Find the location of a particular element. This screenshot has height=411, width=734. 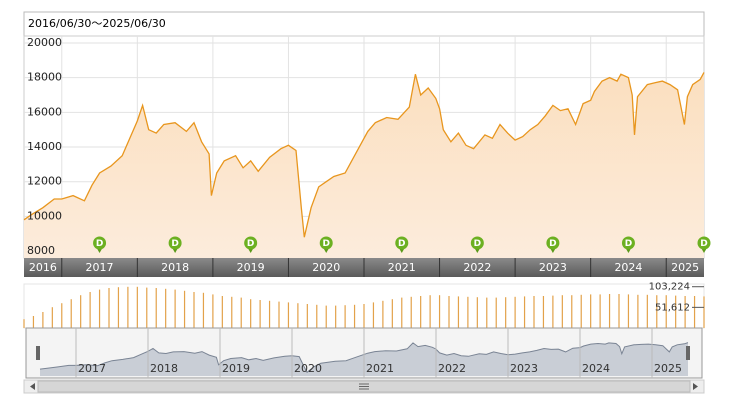

x-axis-labels: 2016 2017 2018 2019 2020 2021 2022 2023 2024 2025 is located at coordinates (364, 267).